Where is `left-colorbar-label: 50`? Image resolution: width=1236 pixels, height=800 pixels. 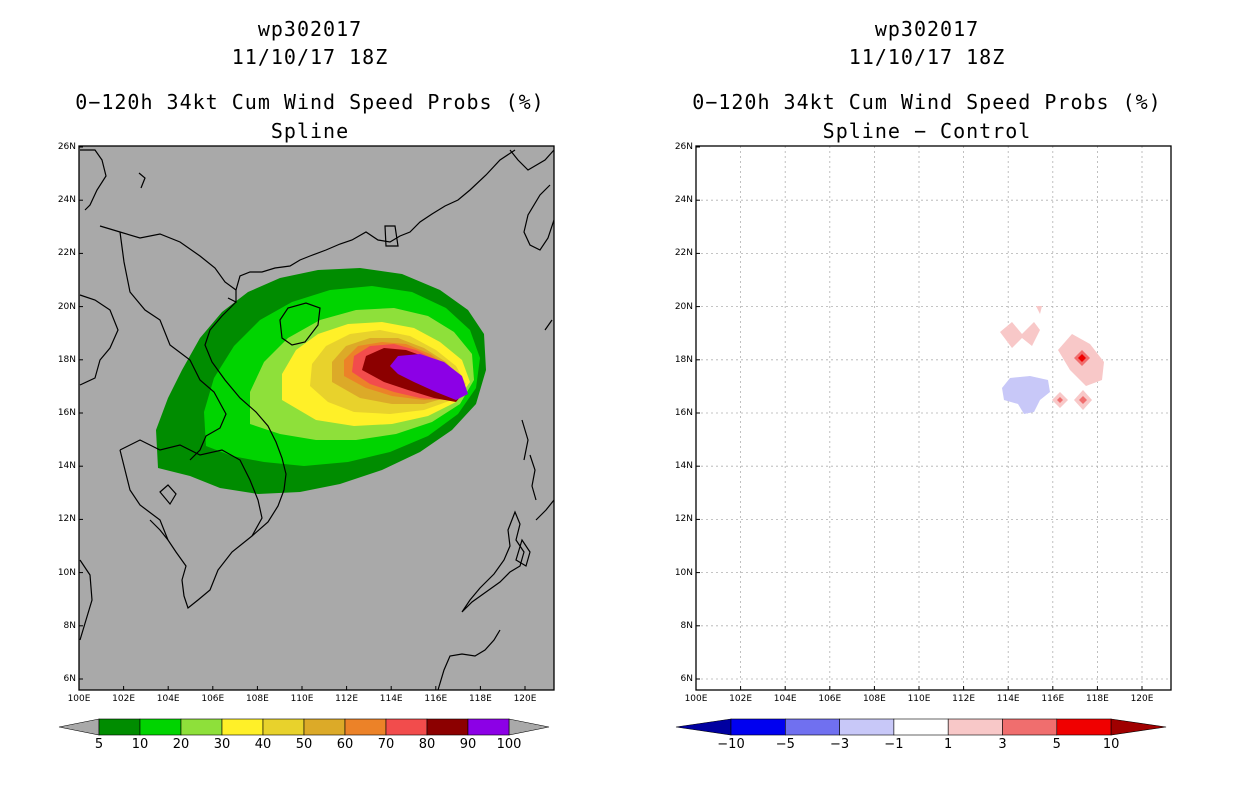 left-colorbar-label: 50 is located at coordinates (304, 744).